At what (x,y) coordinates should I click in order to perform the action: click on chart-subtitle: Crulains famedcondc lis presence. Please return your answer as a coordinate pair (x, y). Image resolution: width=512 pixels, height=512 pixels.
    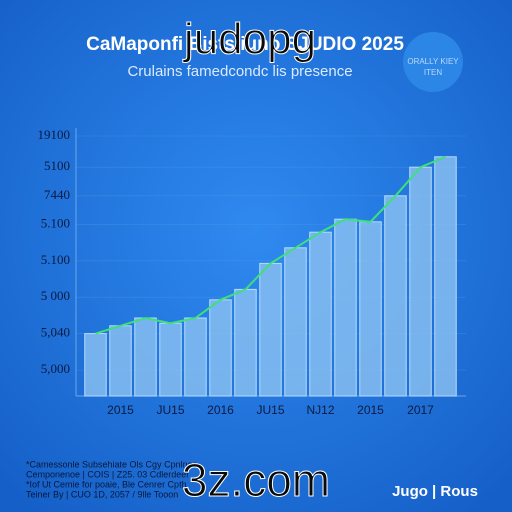
    Looking at the image, I should click on (239, 71).